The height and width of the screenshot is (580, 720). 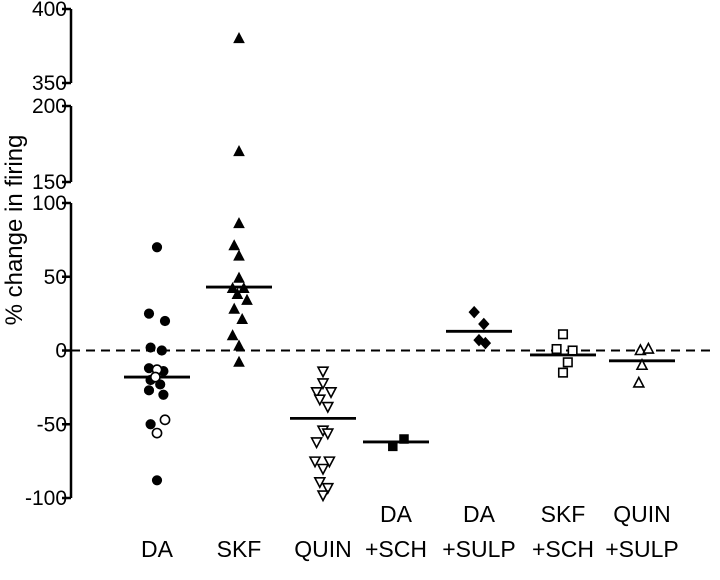 I want to click on y-tick-label: -100, so click(x=46, y=498).